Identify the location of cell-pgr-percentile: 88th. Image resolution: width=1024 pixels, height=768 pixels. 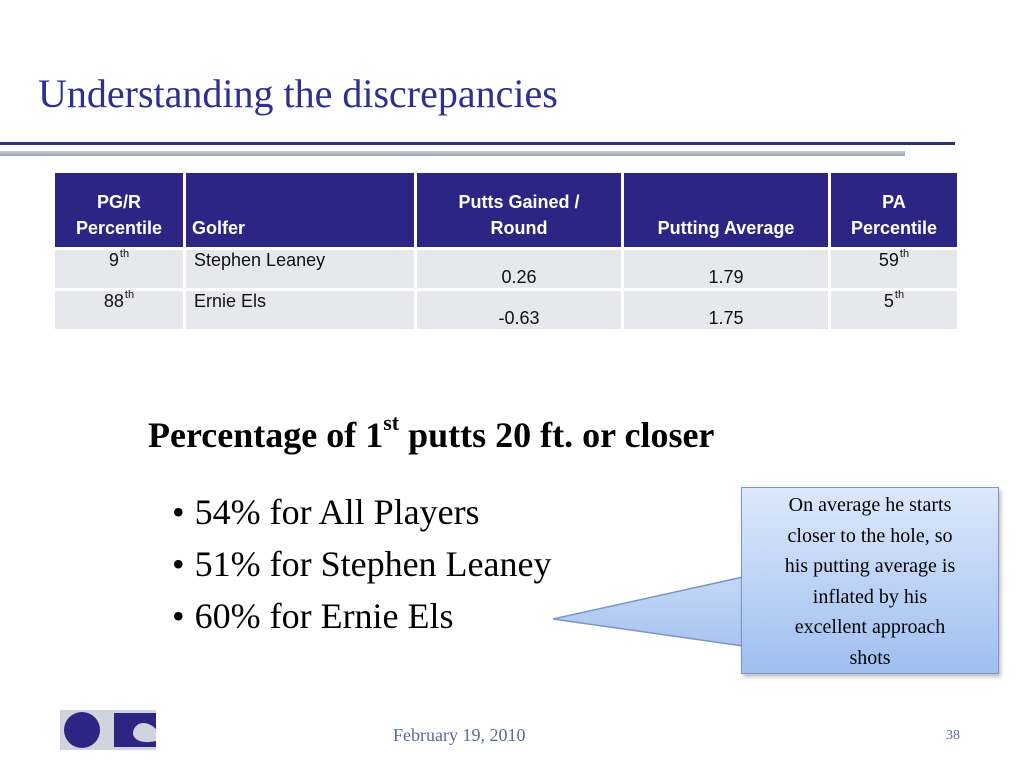
(119, 309).